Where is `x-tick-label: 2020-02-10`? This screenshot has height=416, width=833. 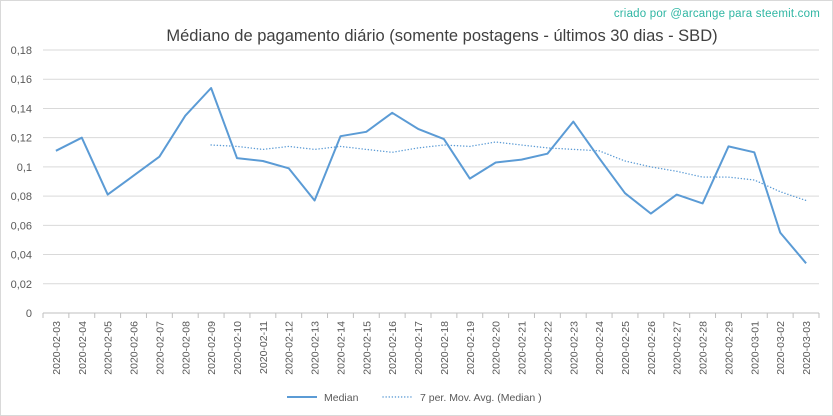 x-tick-label: 2020-02-10 is located at coordinates (238, 348).